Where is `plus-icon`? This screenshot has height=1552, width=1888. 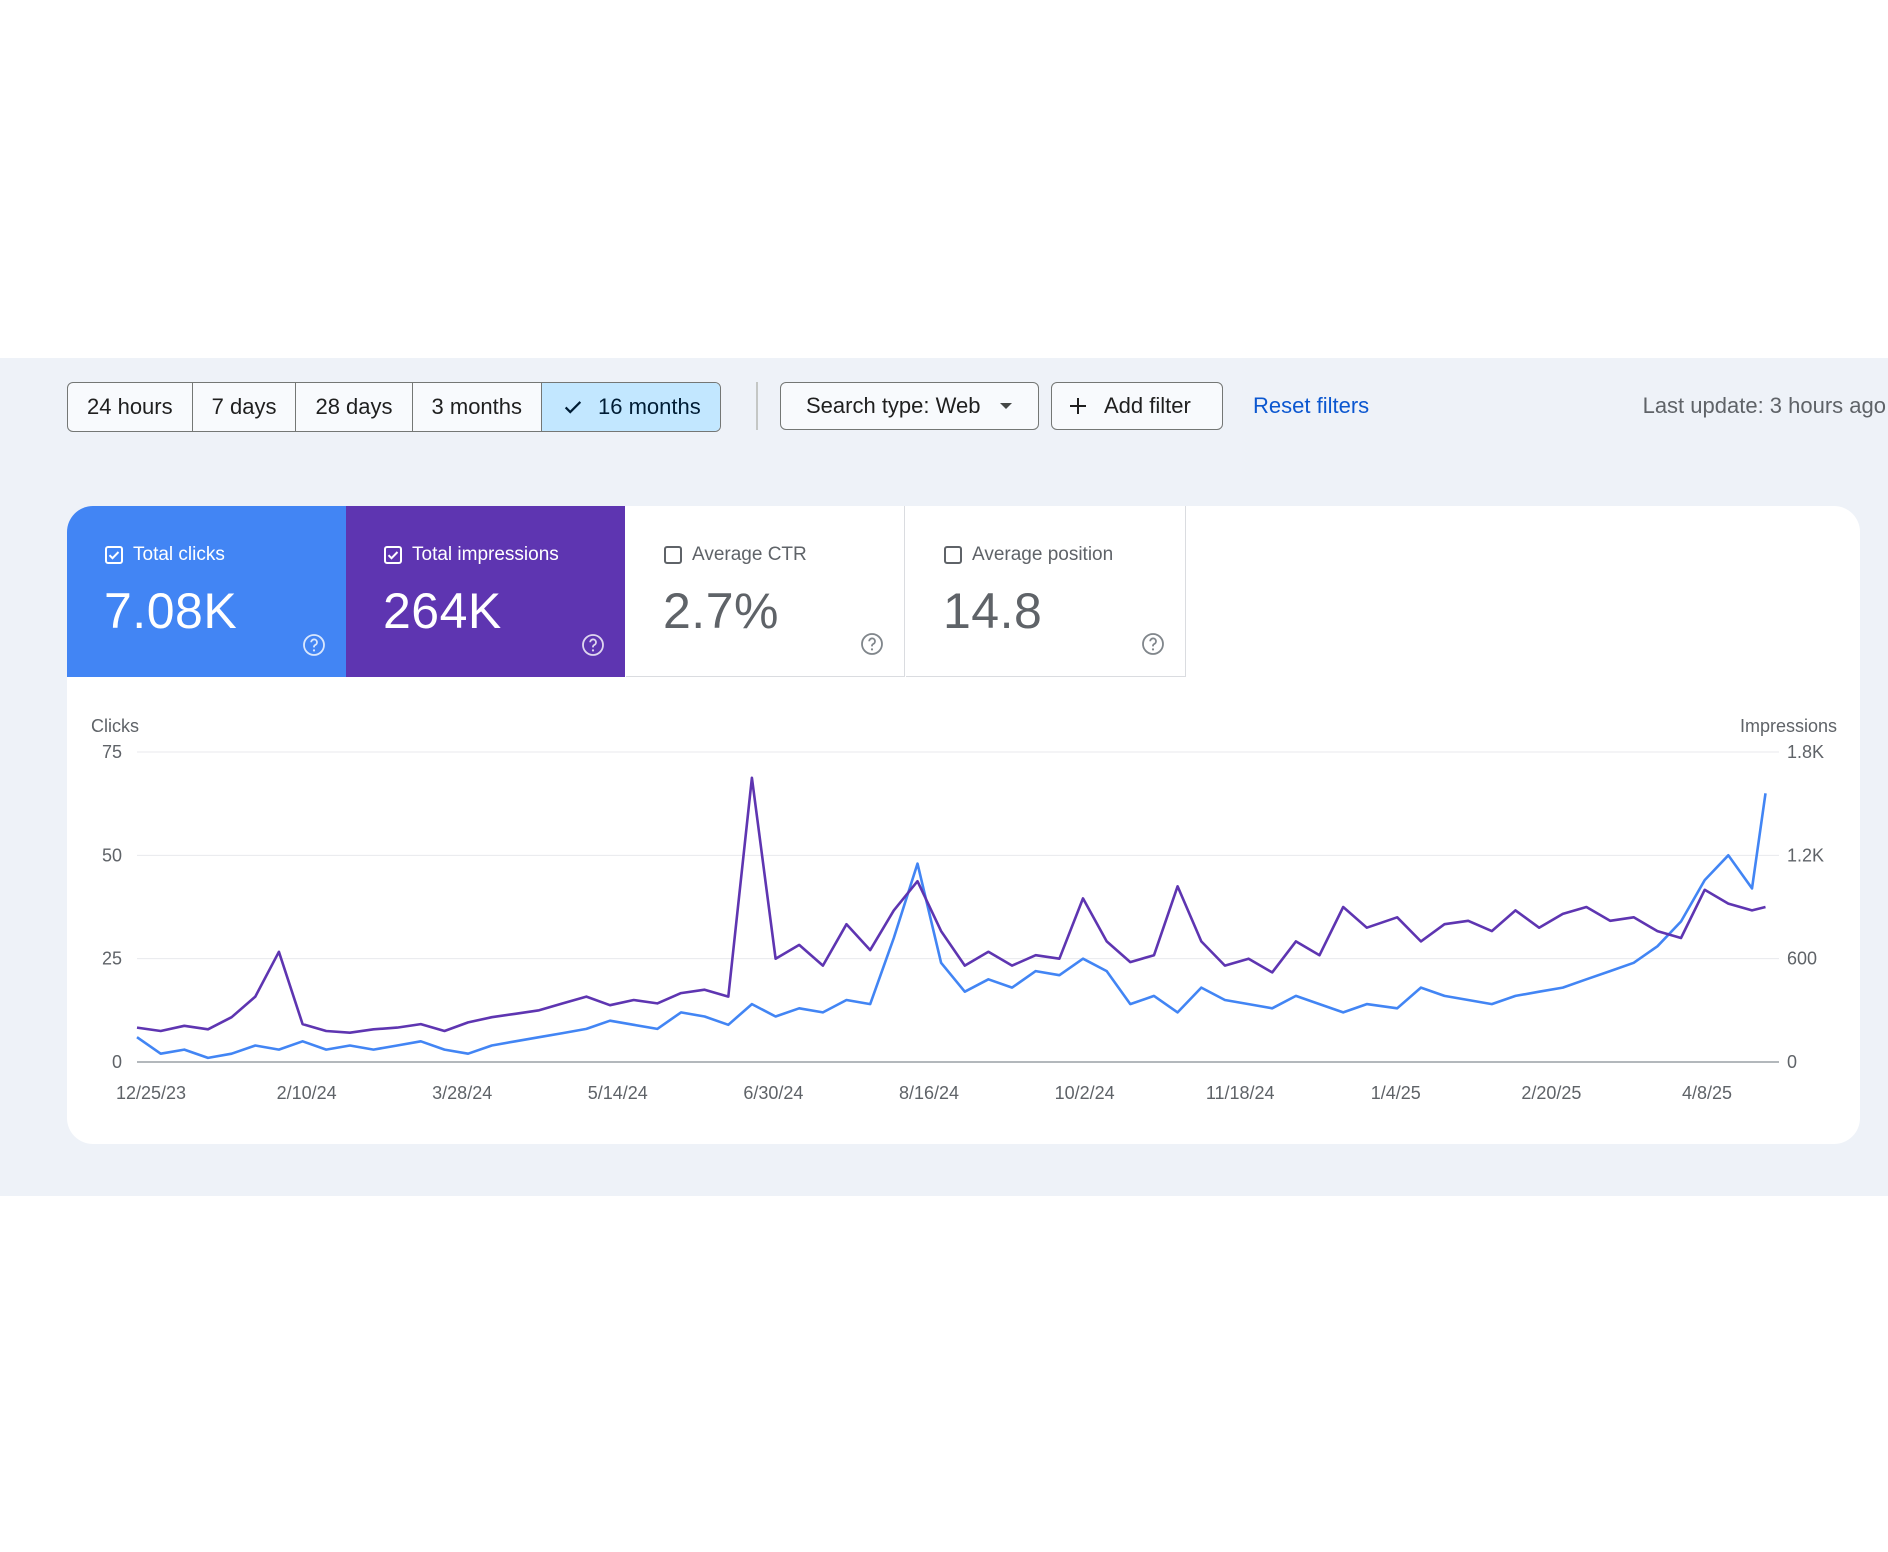
plus-icon is located at coordinates (1078, 406).